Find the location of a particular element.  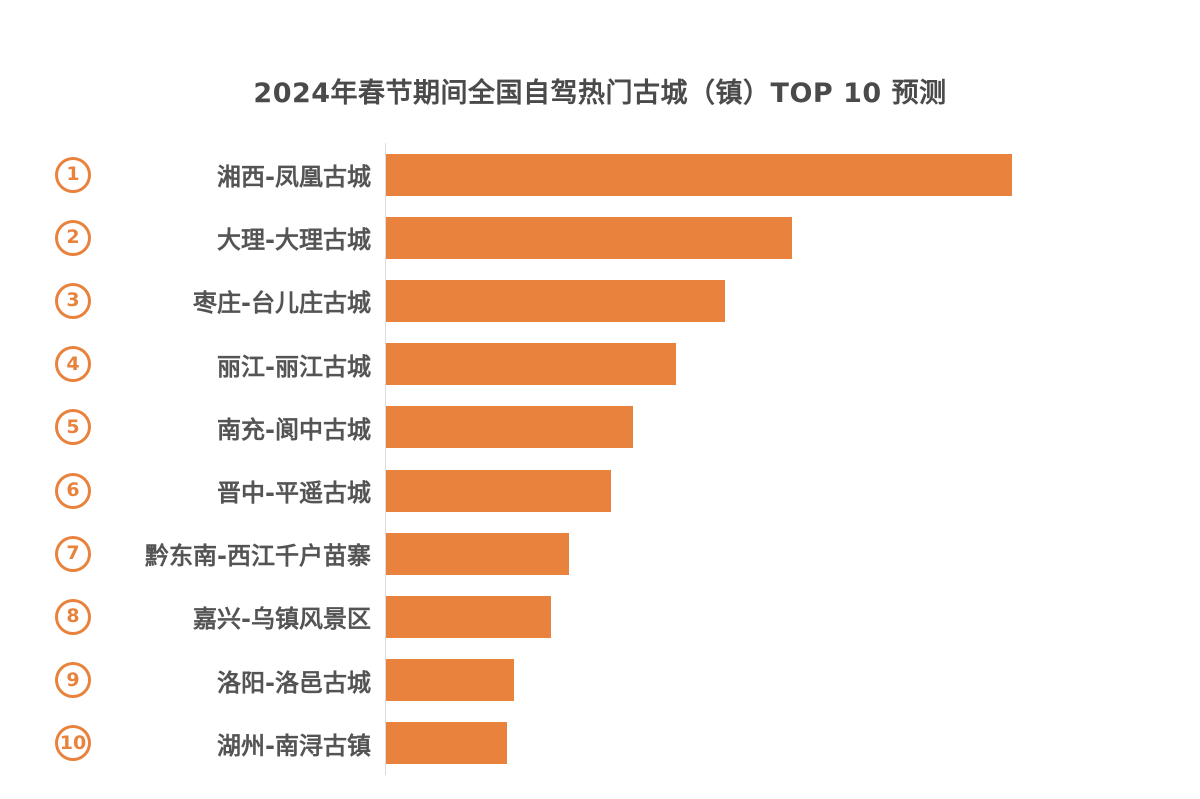

rank-badge: 8 is located at coordinates (79, 616).